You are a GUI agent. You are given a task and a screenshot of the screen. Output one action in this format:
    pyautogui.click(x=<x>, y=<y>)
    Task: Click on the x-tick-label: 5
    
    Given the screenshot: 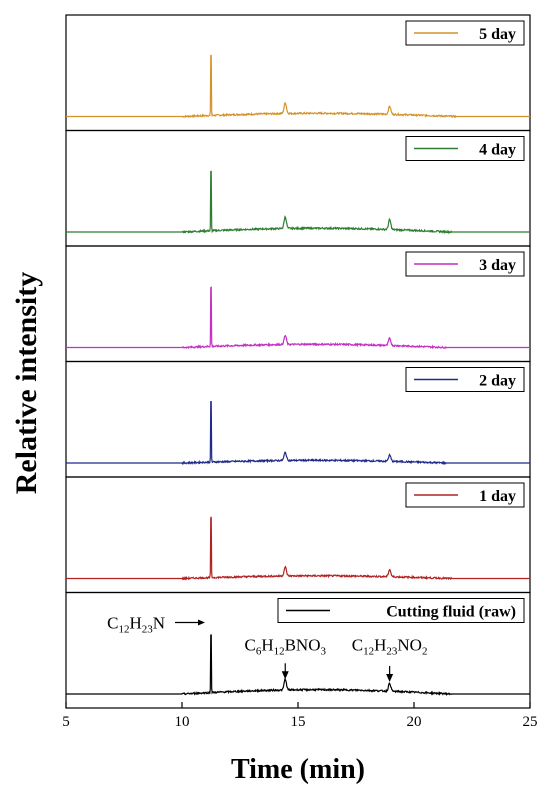 What is the action you would take?
    pyautogui.click(x=66, y=722)
    